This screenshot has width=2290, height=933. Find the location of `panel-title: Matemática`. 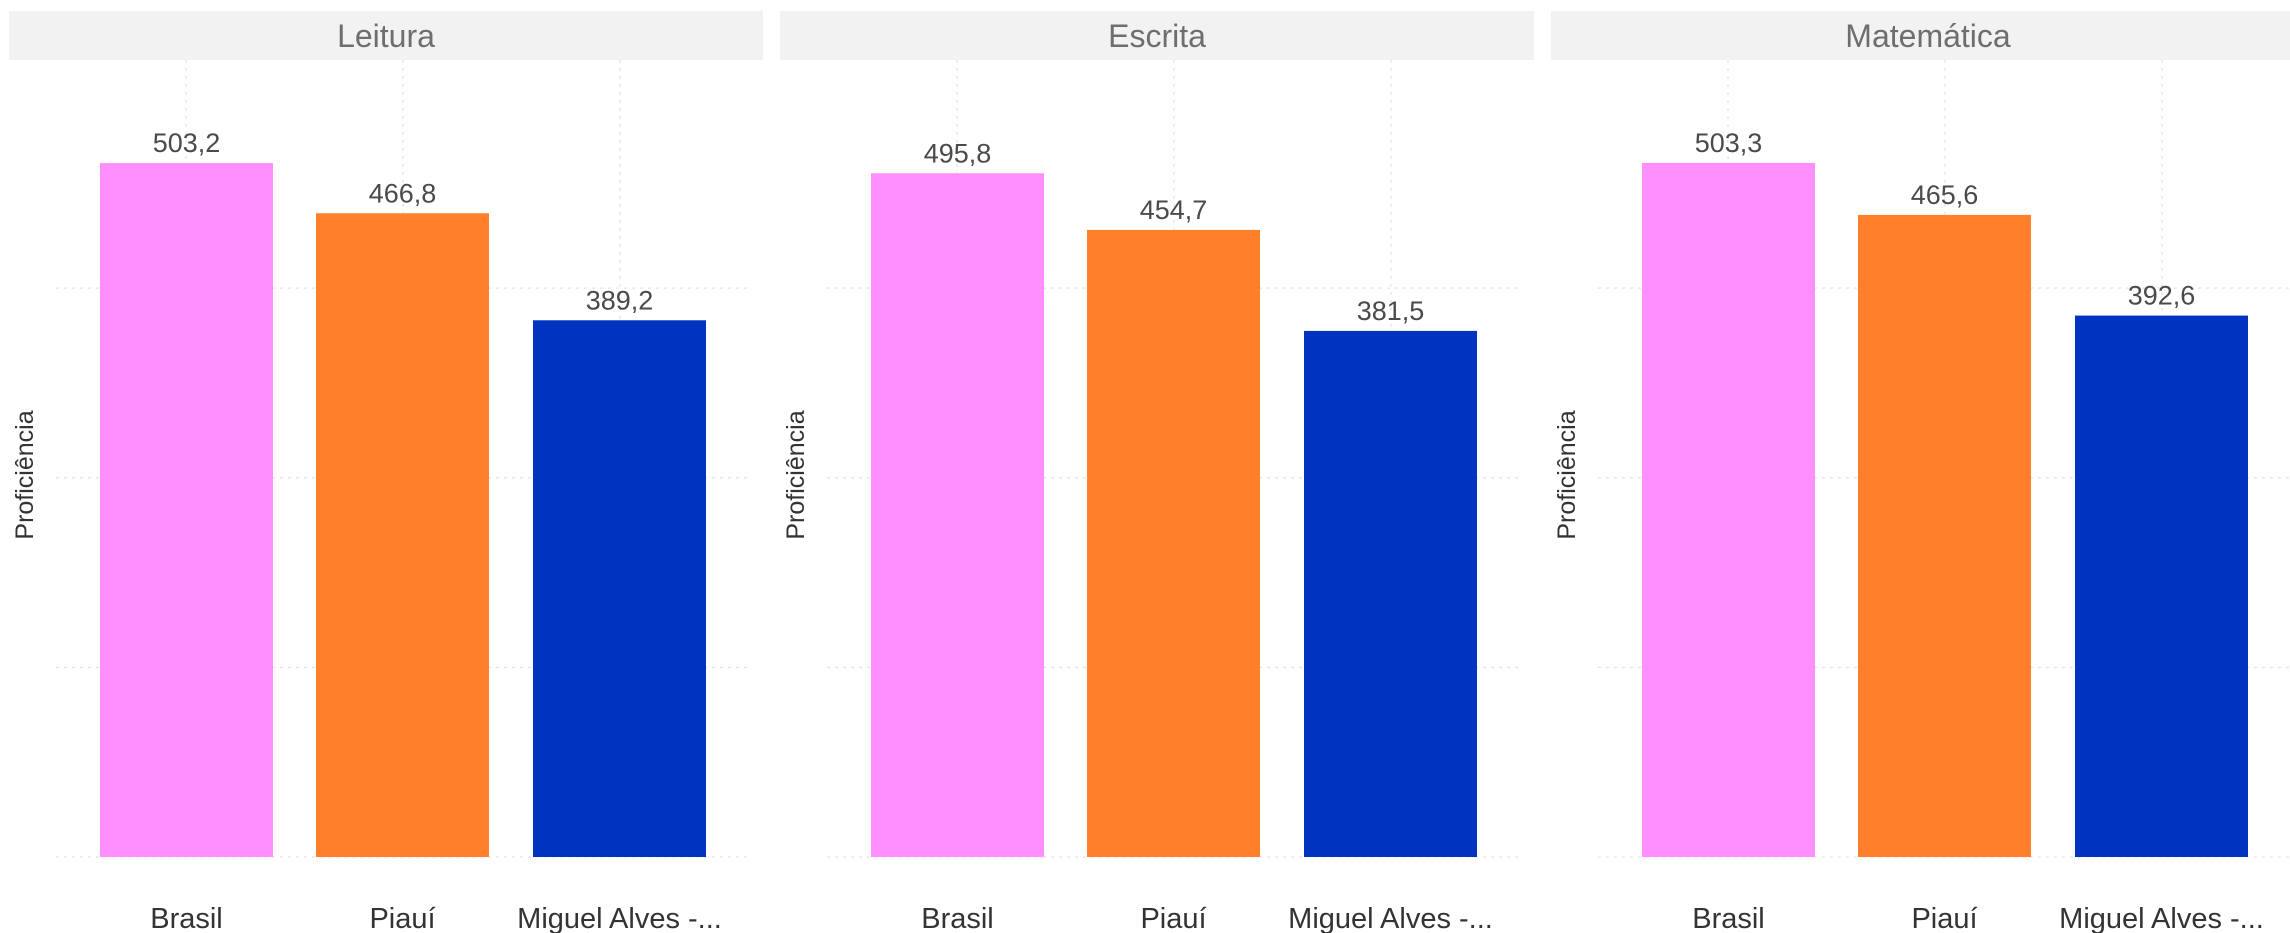

panel-title: Matemática is located at coordinates (1928, 36).